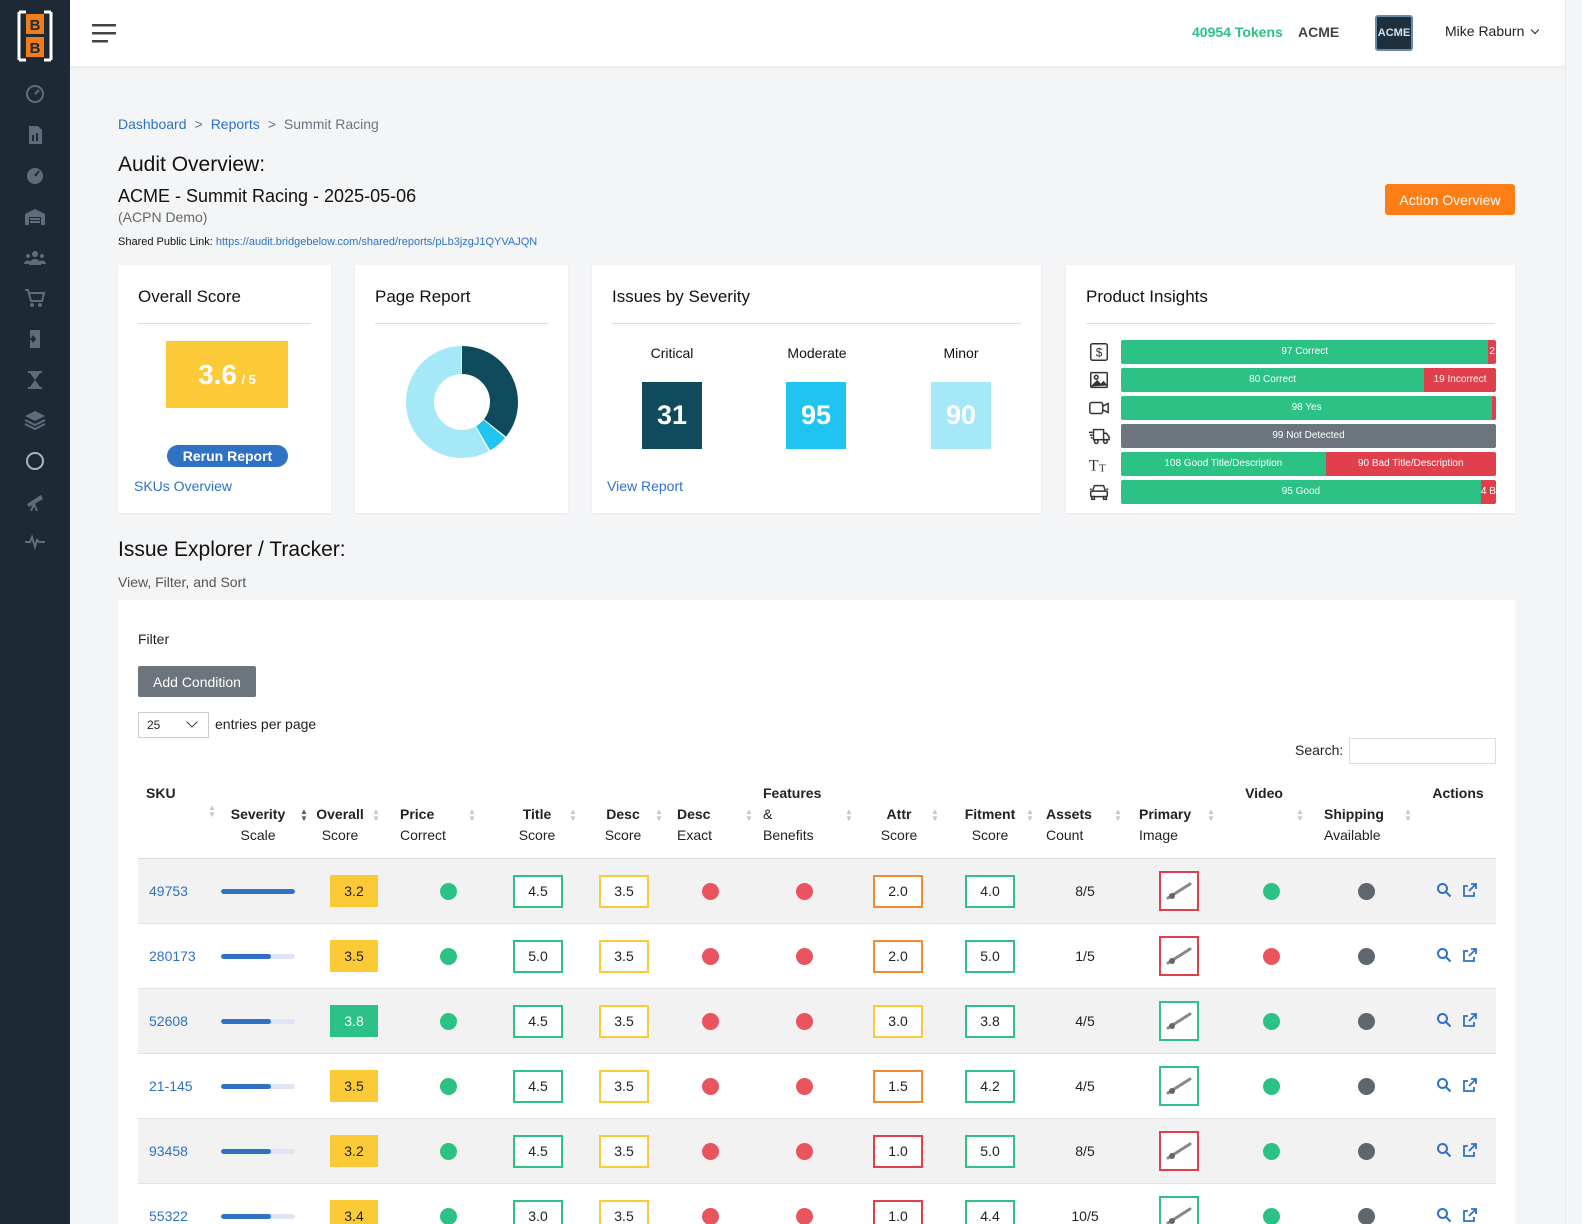 Image resolution: width=1582 pixels, height=1224 pixels. I want to click on column-header-sublabel: Score, so click(537, 835).